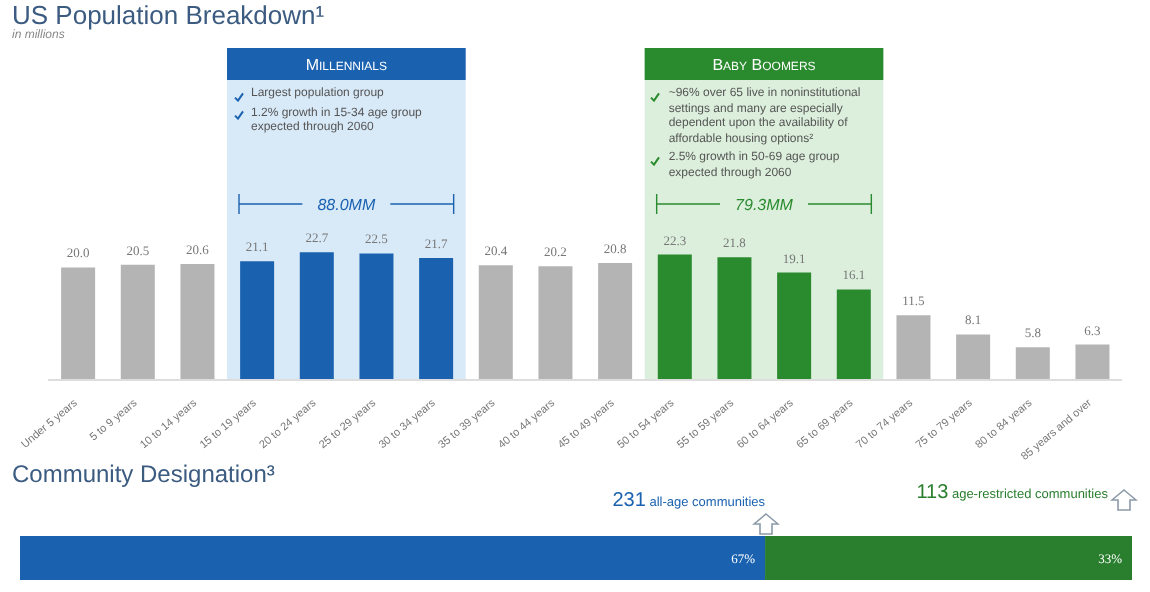 This screenshot has height=592, width=1150. I want to click on chart-title: Community Designation³, so click(143, 474).